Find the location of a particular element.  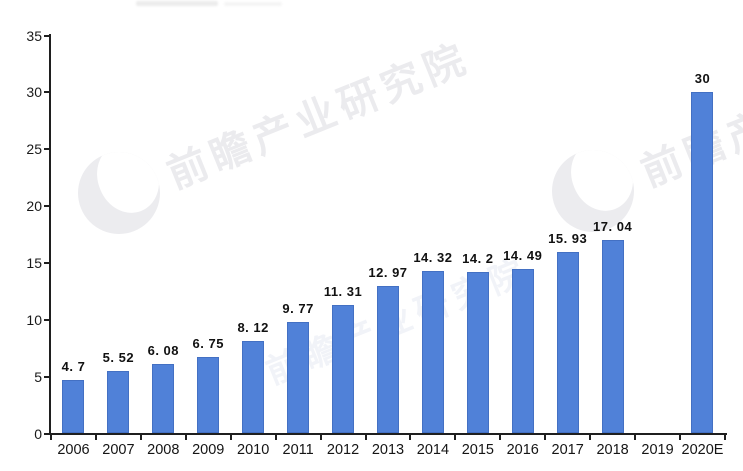

x-tick-label: 2016 is located at coordinates (522, 449).